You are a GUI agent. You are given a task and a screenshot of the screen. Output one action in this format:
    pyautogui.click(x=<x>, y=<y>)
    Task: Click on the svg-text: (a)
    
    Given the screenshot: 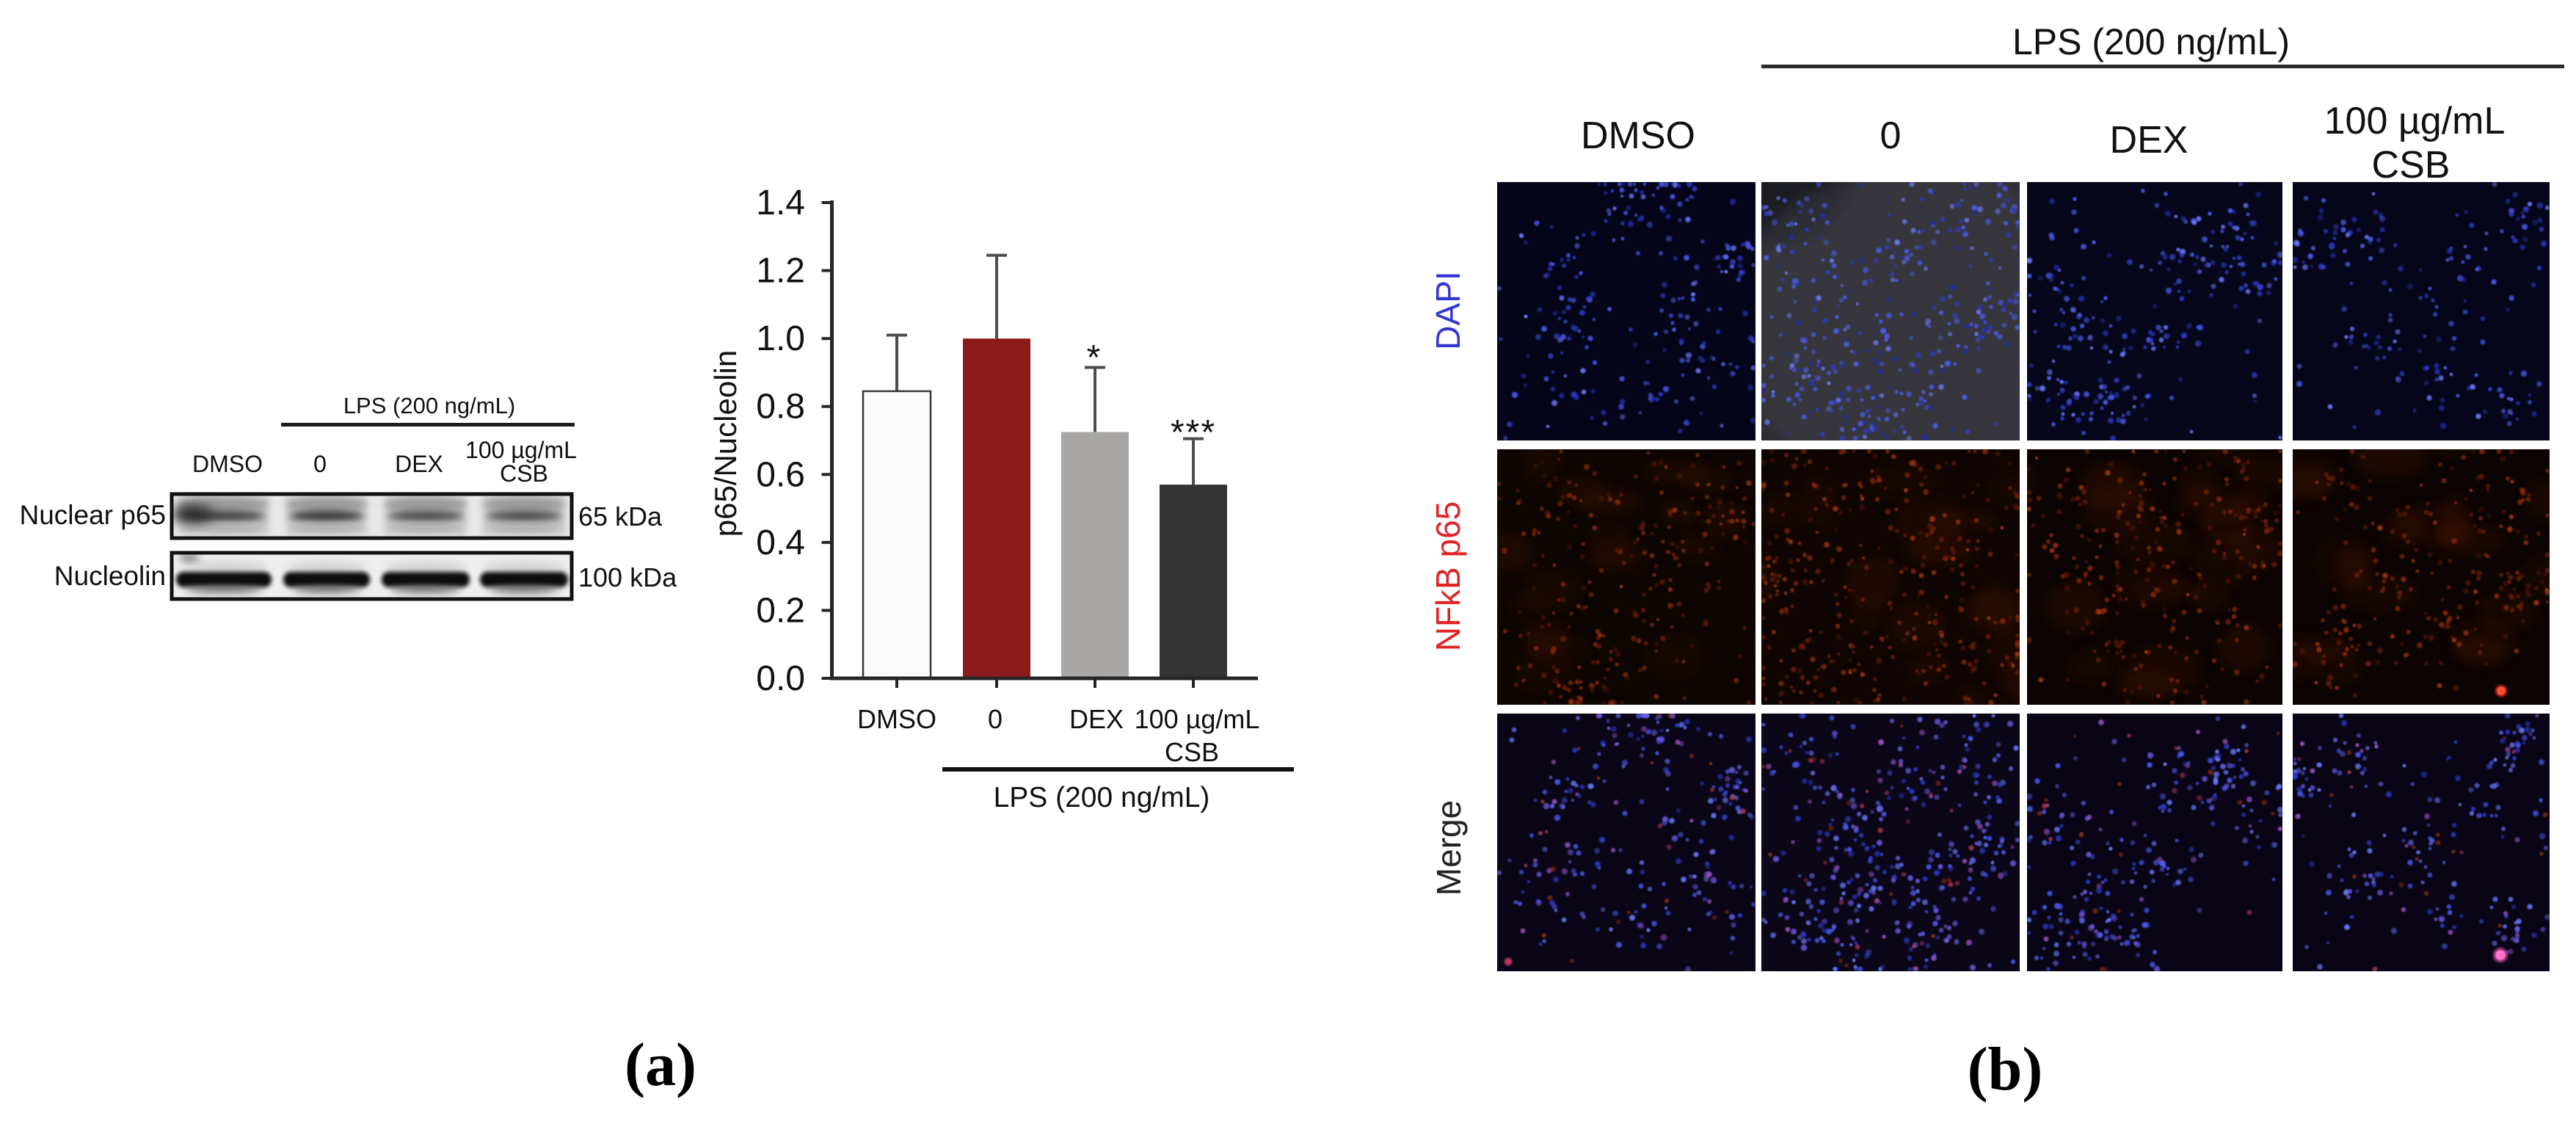 What is the action you would take?
    pyautogui.click(x=660, y=1065)
    